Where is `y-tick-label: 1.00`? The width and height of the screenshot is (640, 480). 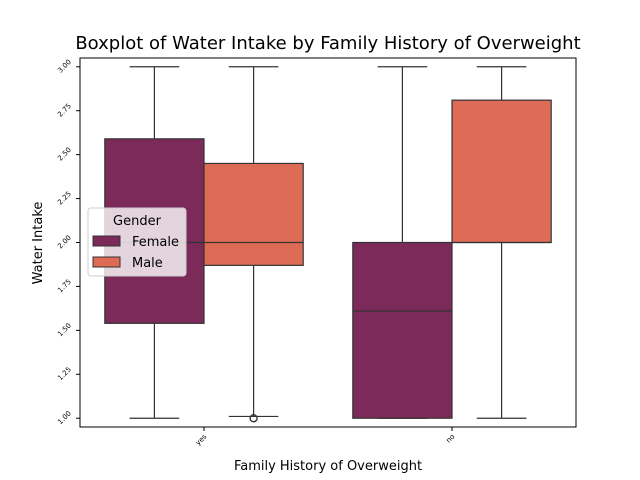 y-tick-label: 1.00 is located at coordinates (64, 417).